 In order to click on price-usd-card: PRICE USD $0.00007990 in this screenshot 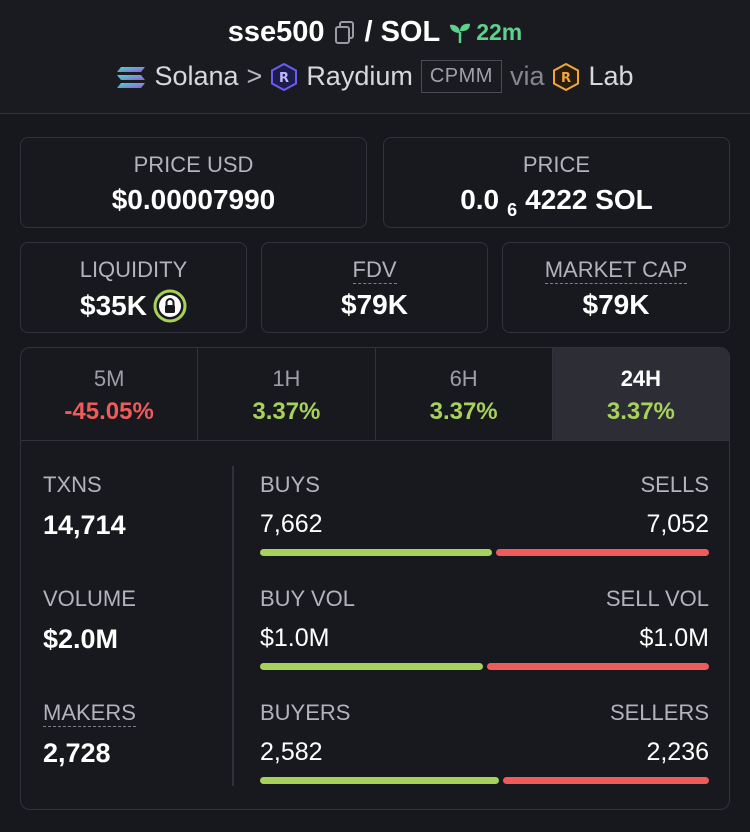, I will do `click(193, 182)`.